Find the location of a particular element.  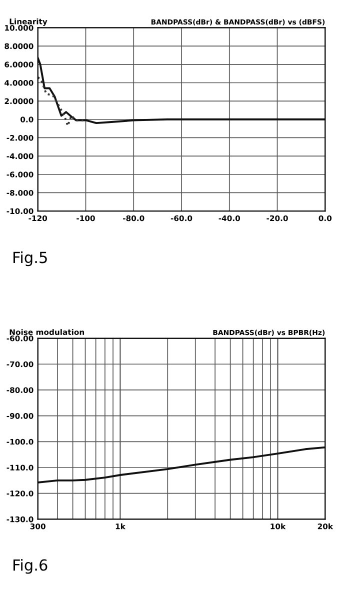

caption: Fig.5 is located at coordinates (30, 258).